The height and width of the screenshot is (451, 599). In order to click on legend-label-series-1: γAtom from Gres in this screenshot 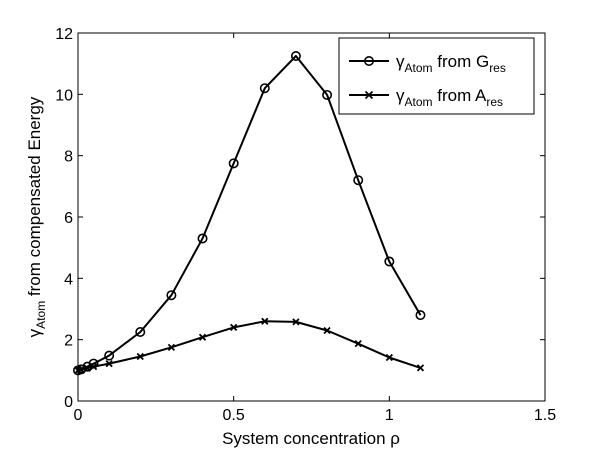, I will do `click(451, 63)`.